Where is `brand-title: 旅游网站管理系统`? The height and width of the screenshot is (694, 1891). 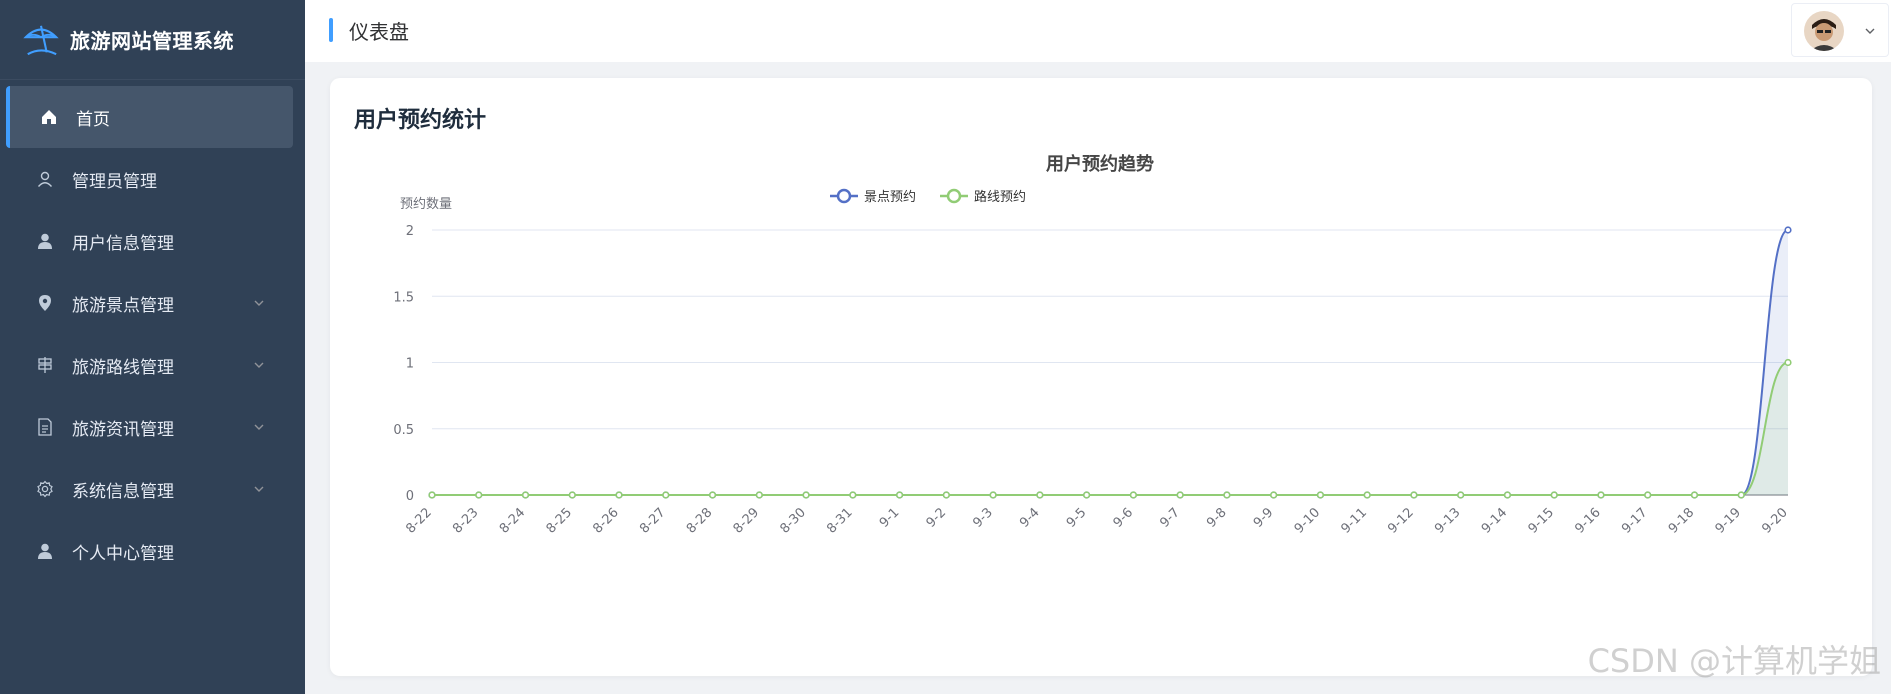
brand-title: 旅游网站管理系统 is located at coordinates (152, 41).